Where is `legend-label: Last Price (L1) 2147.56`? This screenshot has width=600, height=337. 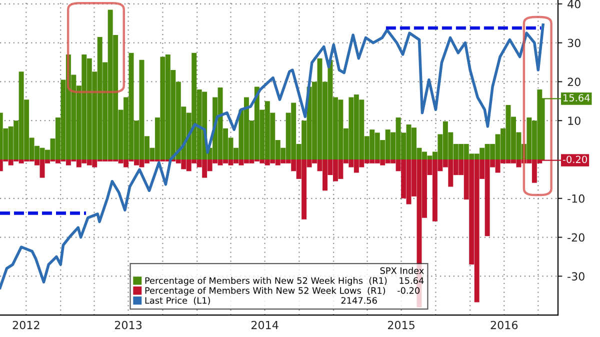
legend-label: Last Price (L1) 2147.56 is located at coordinates (261, 300).